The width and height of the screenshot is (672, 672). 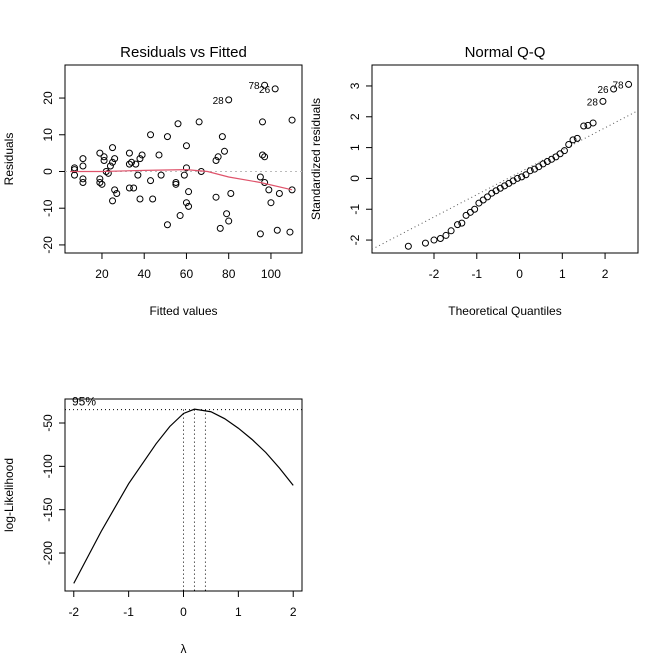 I want to click on point-label: 78, so click(x=254, y=86).